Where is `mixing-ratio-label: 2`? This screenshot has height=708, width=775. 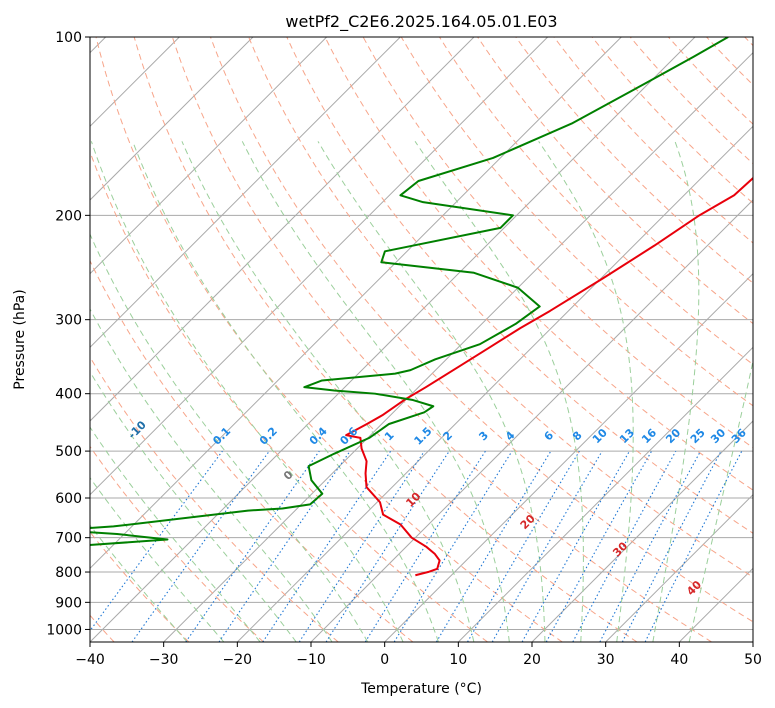 mixing-ratio-label: 2 is located at coordinates (447, 436).